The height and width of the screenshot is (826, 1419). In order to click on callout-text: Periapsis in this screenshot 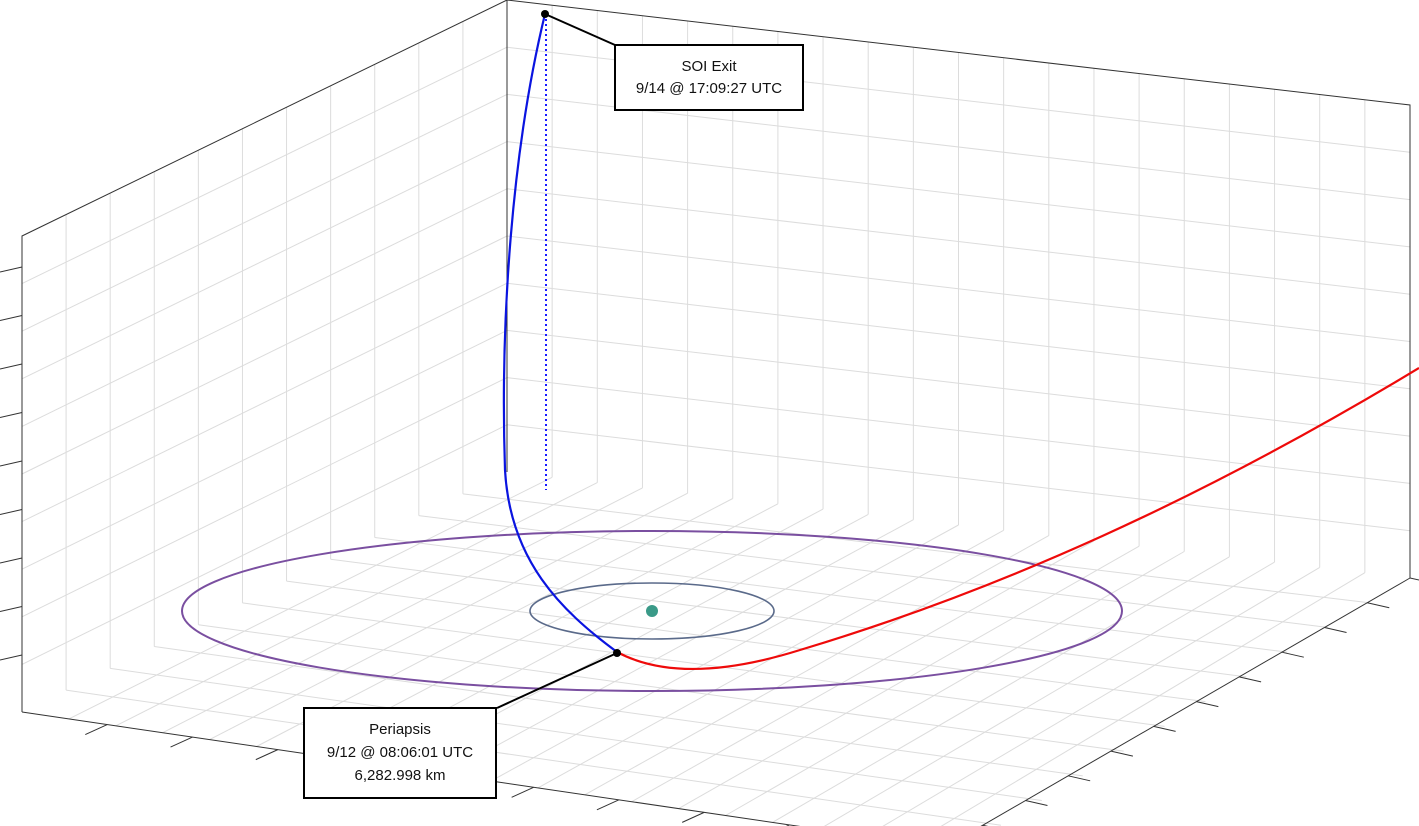, I will do `click(400, 729)`.